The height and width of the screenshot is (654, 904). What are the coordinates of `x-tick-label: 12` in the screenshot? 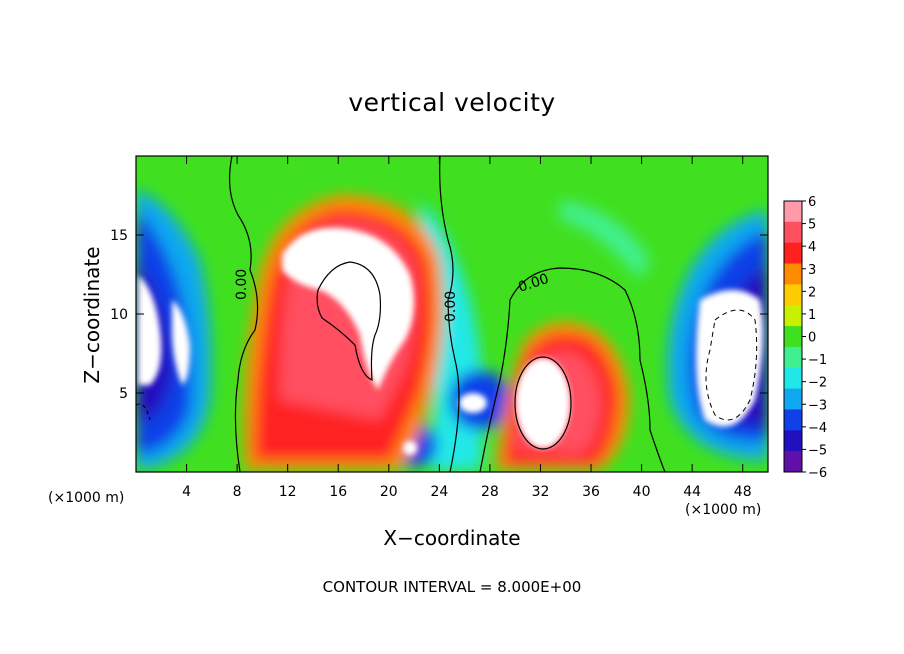 It's located at (288, 492).